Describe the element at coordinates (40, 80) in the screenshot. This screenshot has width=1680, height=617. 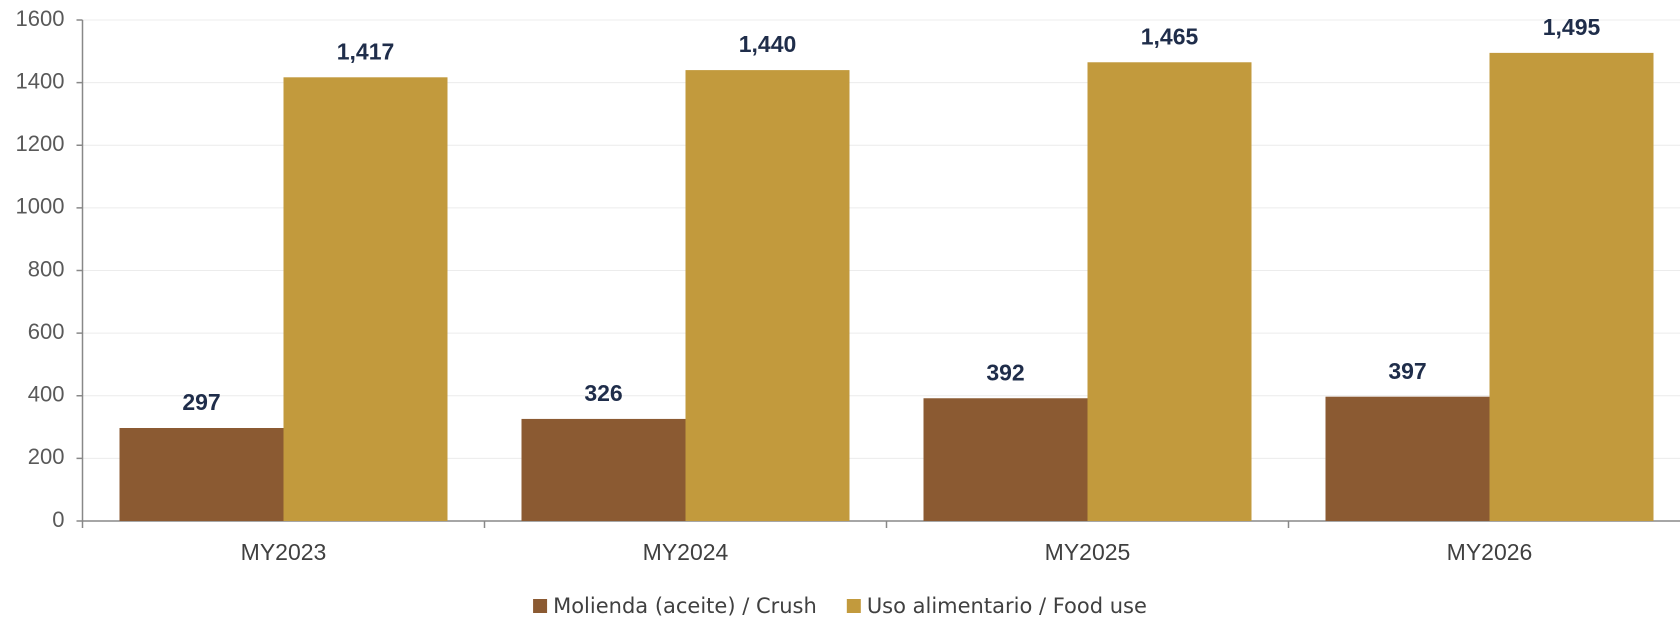
I see `y-tick-label: 1400` at that location.